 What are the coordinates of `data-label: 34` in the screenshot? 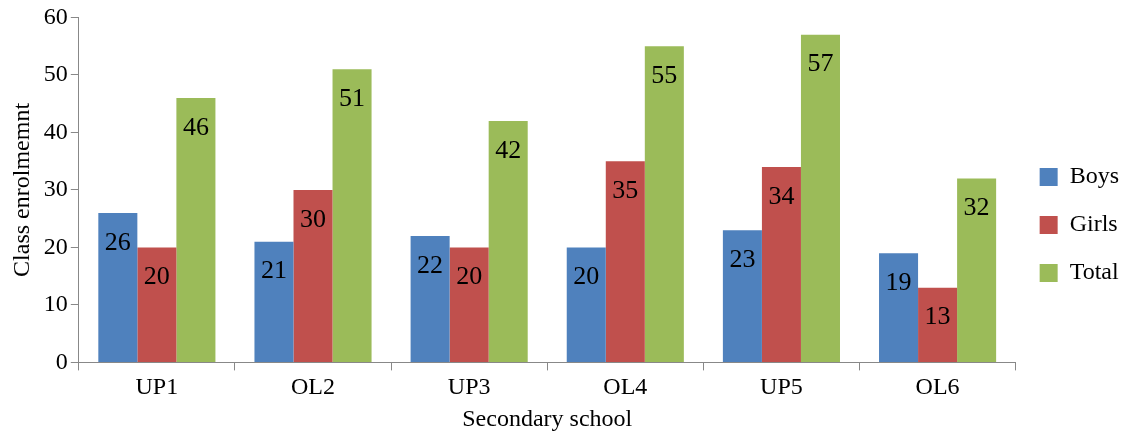 It's located at (781, 195).